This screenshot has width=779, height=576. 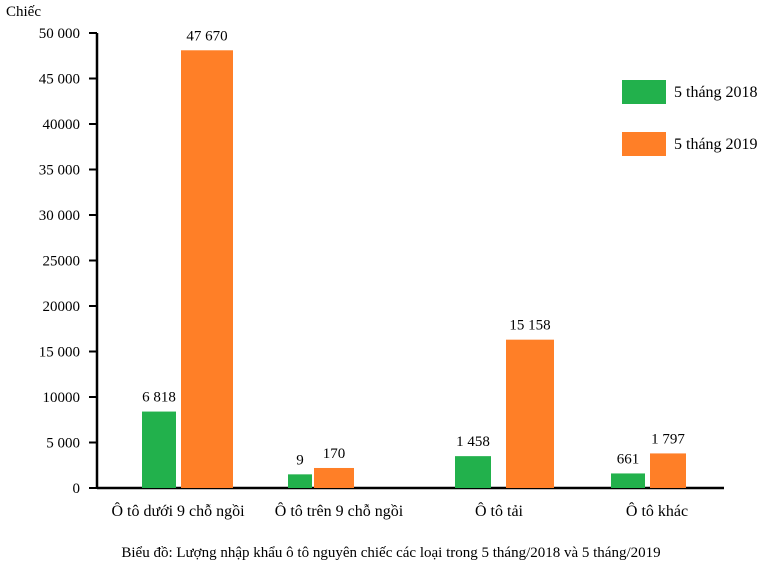 I want to click on category-label: Ô tô tải, so click(x=499, y=510).